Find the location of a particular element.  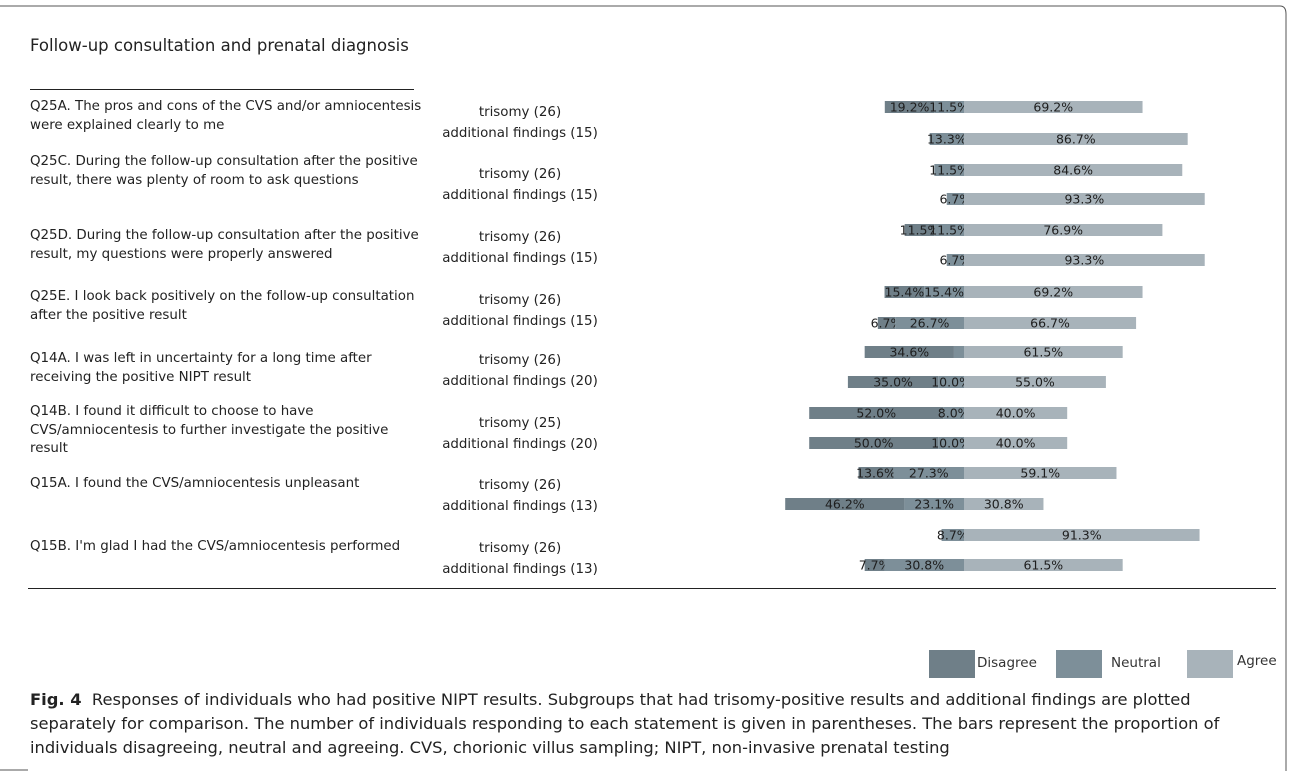

bar-value-label: 46.2% is located at coordinates (845, 504).